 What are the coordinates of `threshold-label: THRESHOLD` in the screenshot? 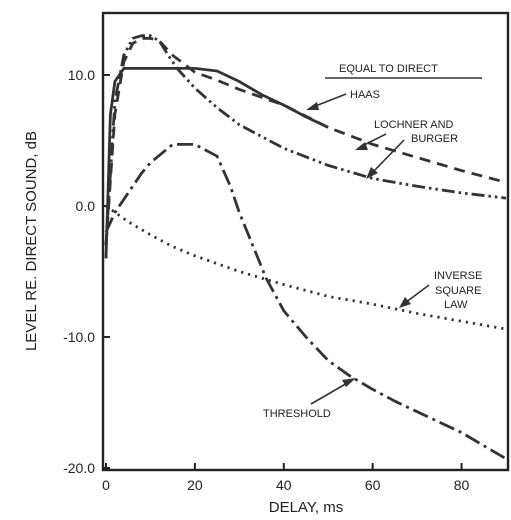 It's located at (297, 414).